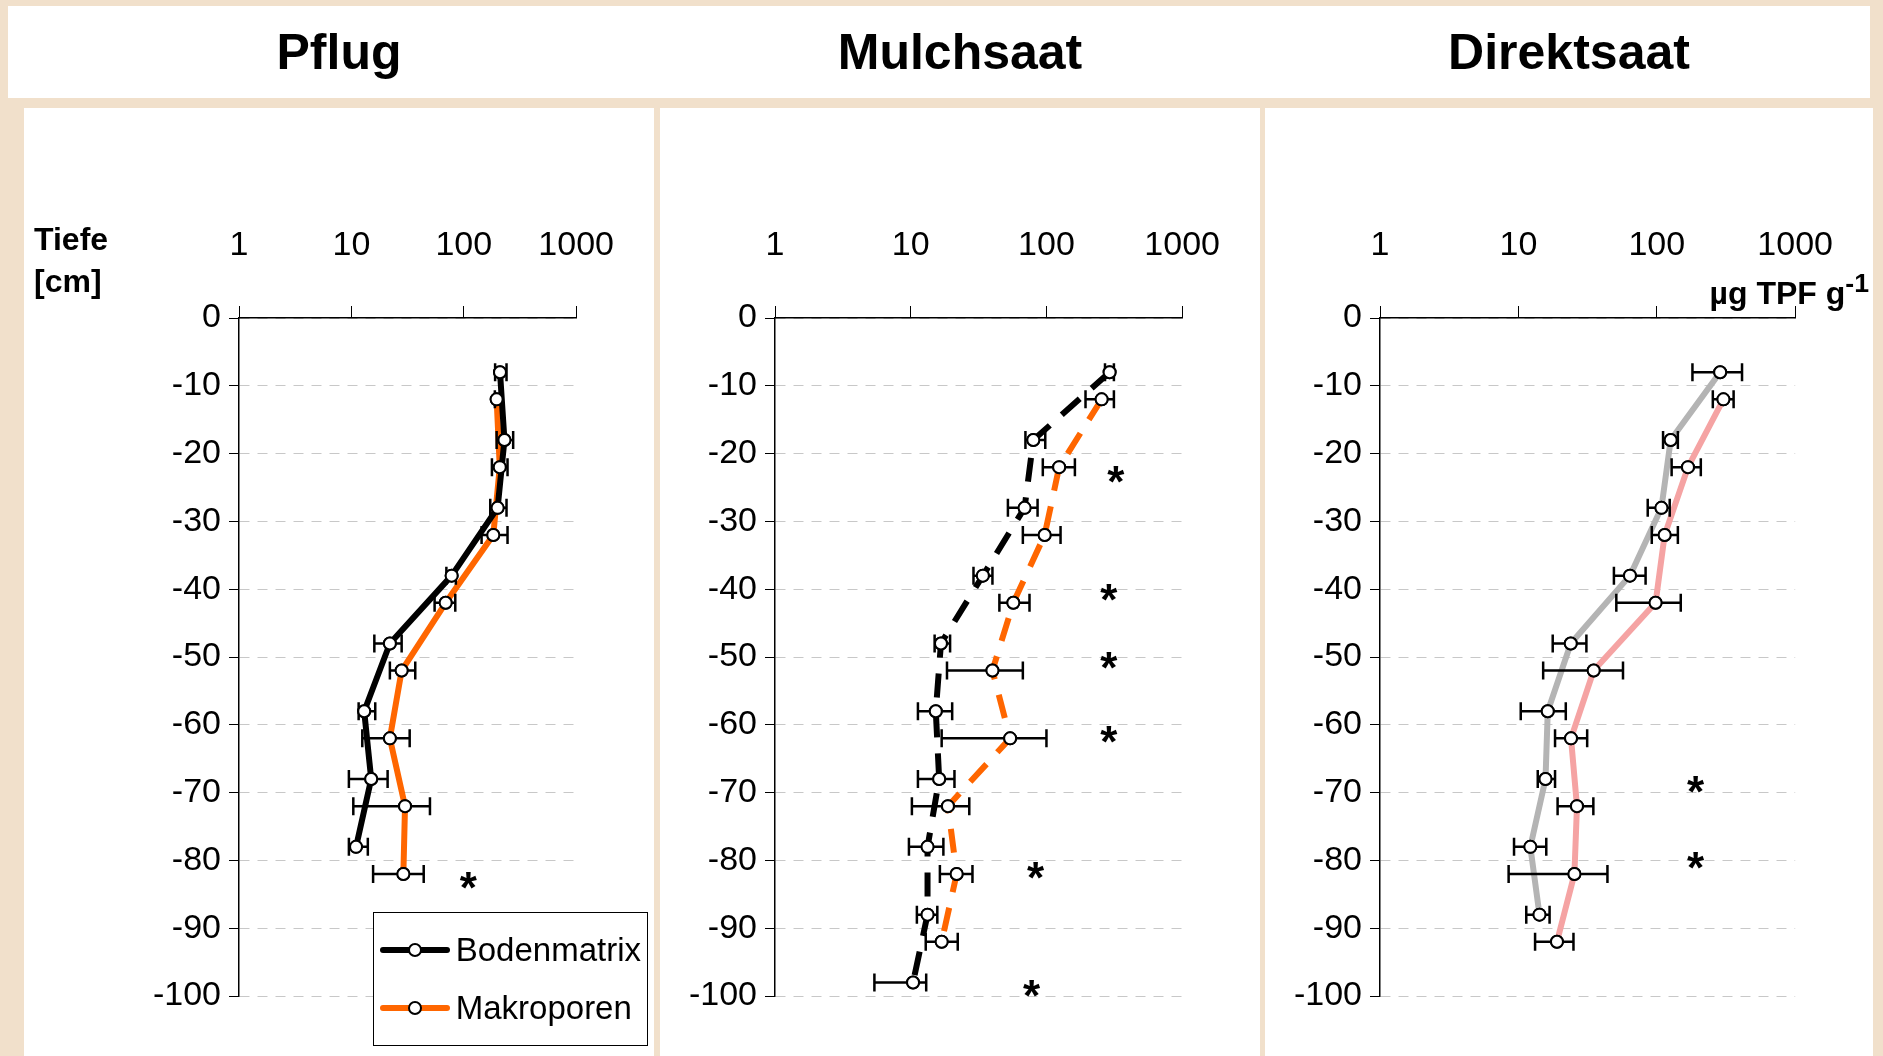  I want to click on legend-label: Makroporen, so click(543, 1008).